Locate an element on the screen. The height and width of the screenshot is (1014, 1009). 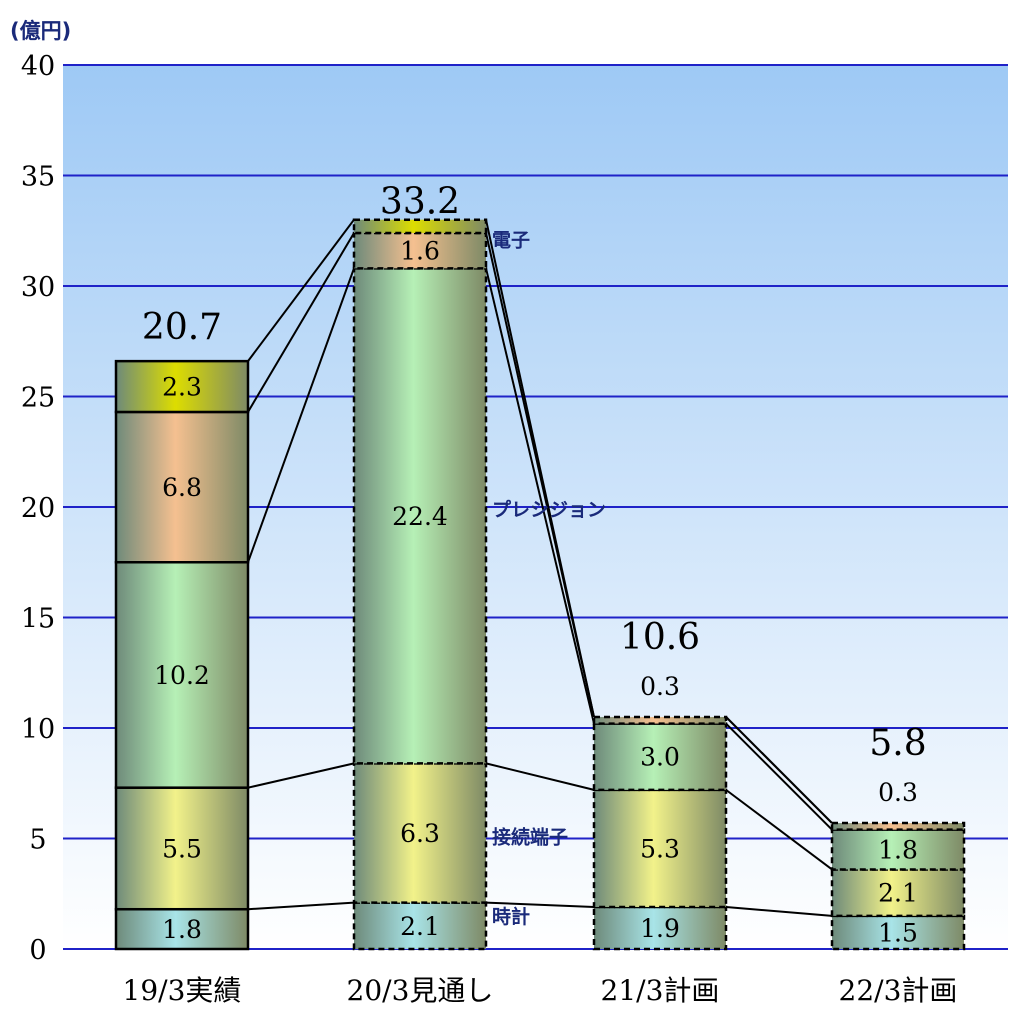
category-label: 21/3計画 is located at coordinates (660, 990).